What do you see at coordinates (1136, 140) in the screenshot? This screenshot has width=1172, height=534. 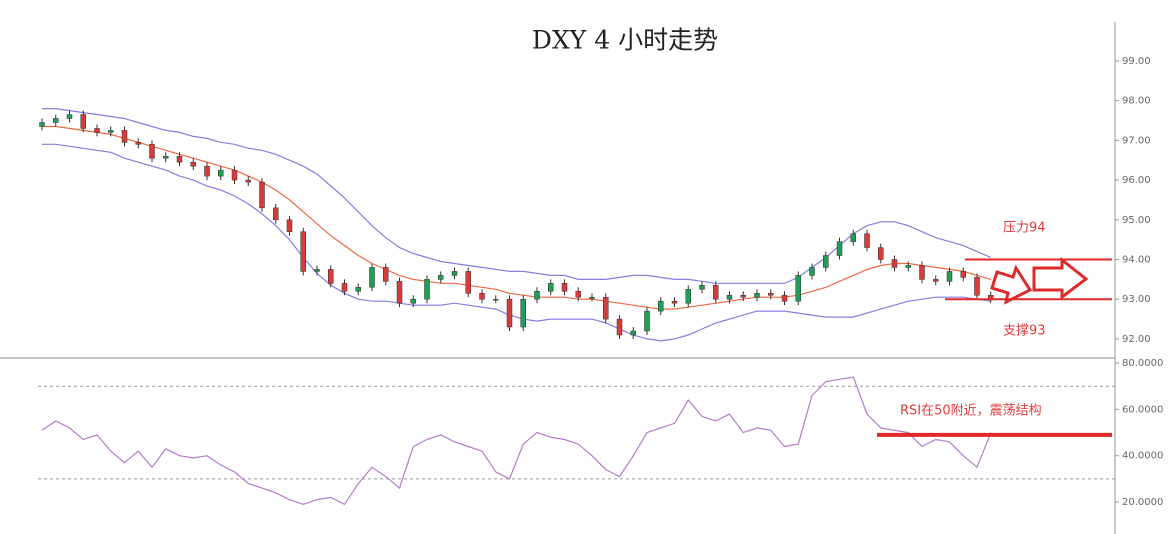 I see `y-tick-label: 97.00` at bounding box center [1136, 140].